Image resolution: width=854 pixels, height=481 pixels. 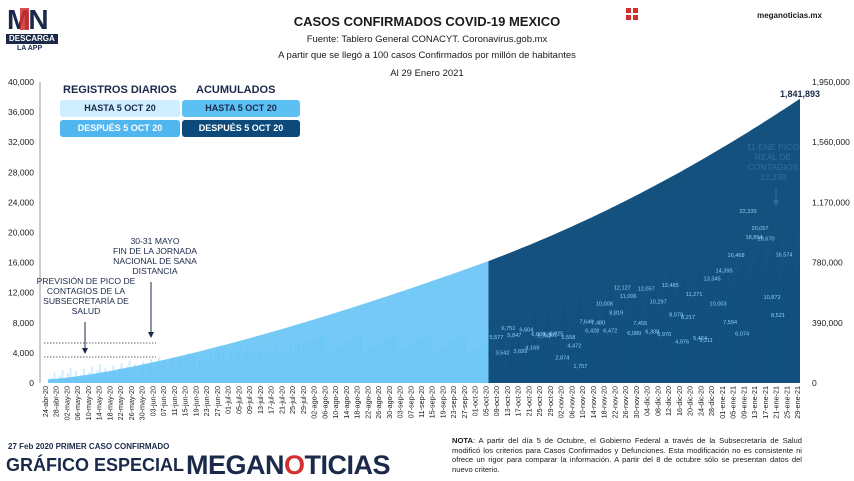 I want to click on daily-value-label: 5,211, so click(x=706, y=341).